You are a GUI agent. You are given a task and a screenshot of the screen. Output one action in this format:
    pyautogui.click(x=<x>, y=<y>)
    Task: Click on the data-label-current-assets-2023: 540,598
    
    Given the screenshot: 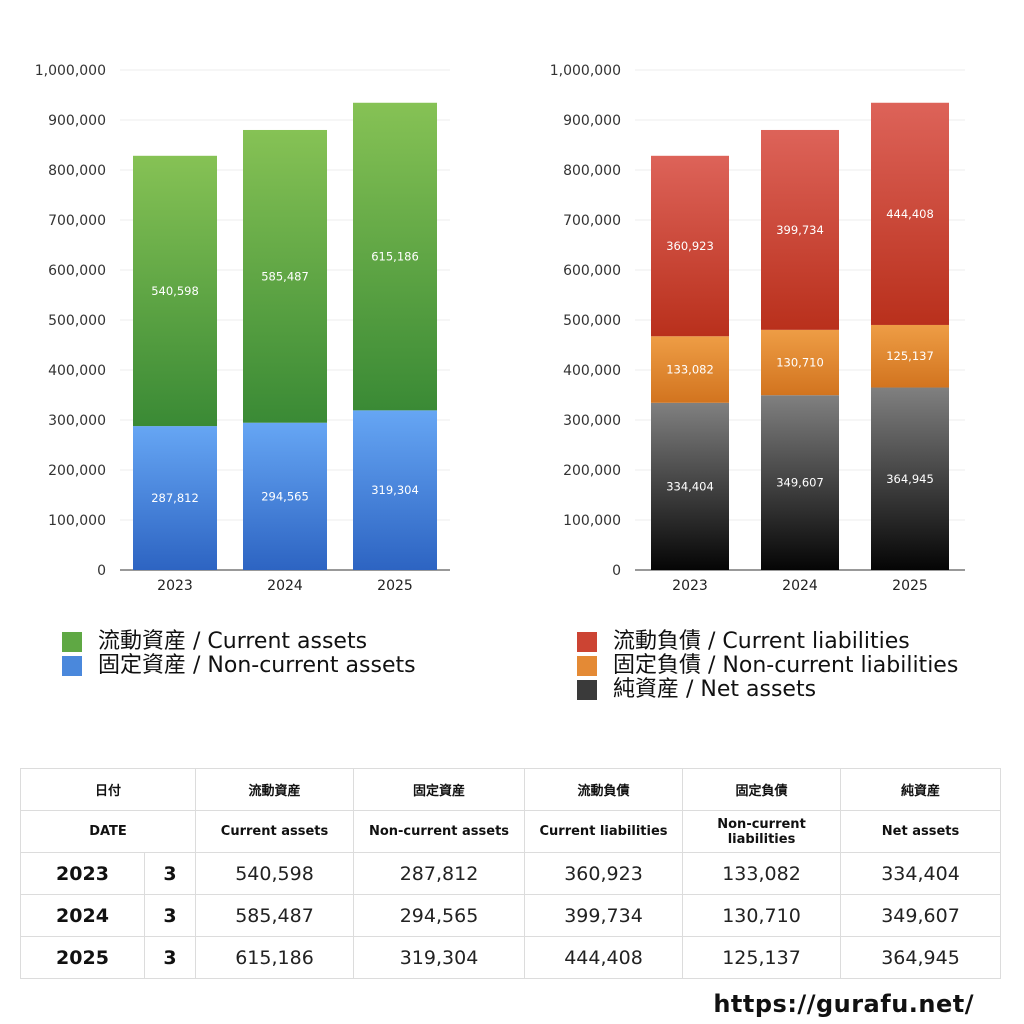 What is the action you would take?
    pyautogui.click(x=175, y=291)
    